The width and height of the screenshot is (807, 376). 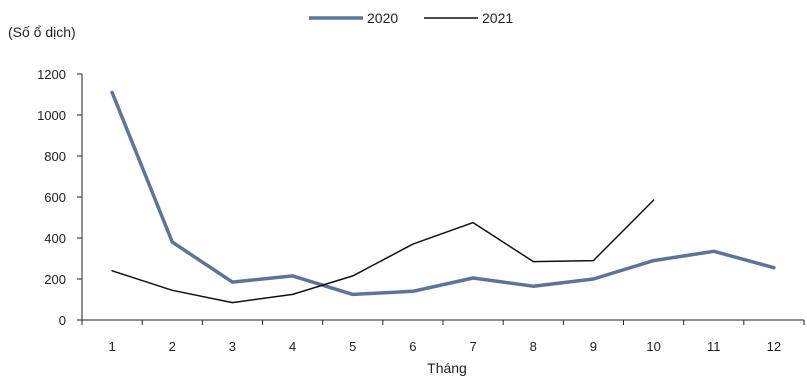 What do you see at coordinates (292, 346) in the screenshot?
I see `x-tick-label: 4` at bounding box center [292, 346].